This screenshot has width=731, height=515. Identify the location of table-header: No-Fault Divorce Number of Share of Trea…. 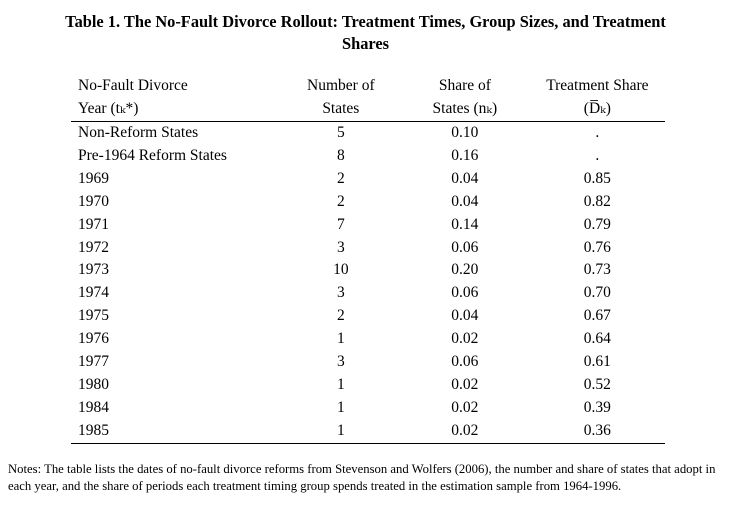
(368, 98).